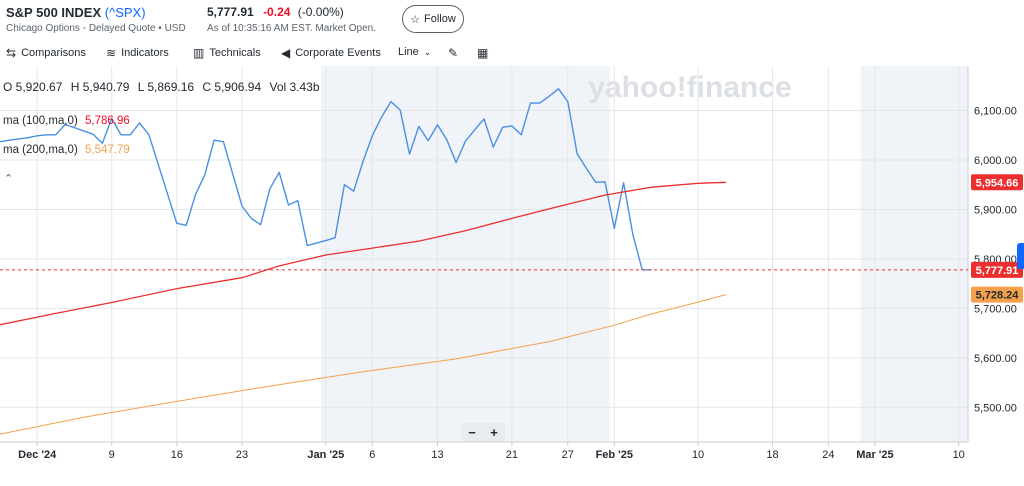 This screenshot has width=1024, height=486. What do you see at coordinates (242, 455) in the screenshot?
I see `x-tick-label: 23` at bounding box center [242, 455].